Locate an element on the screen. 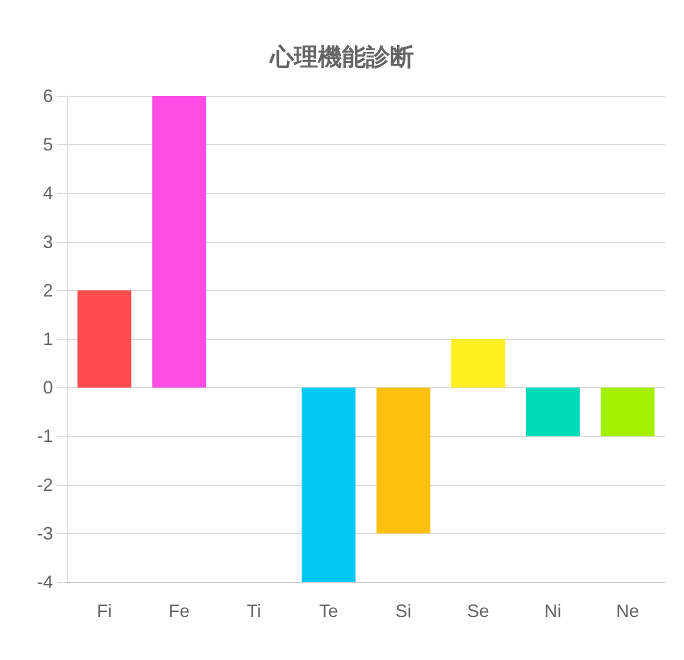  y-tick-label: 1 is located at coordinates (47, 339).